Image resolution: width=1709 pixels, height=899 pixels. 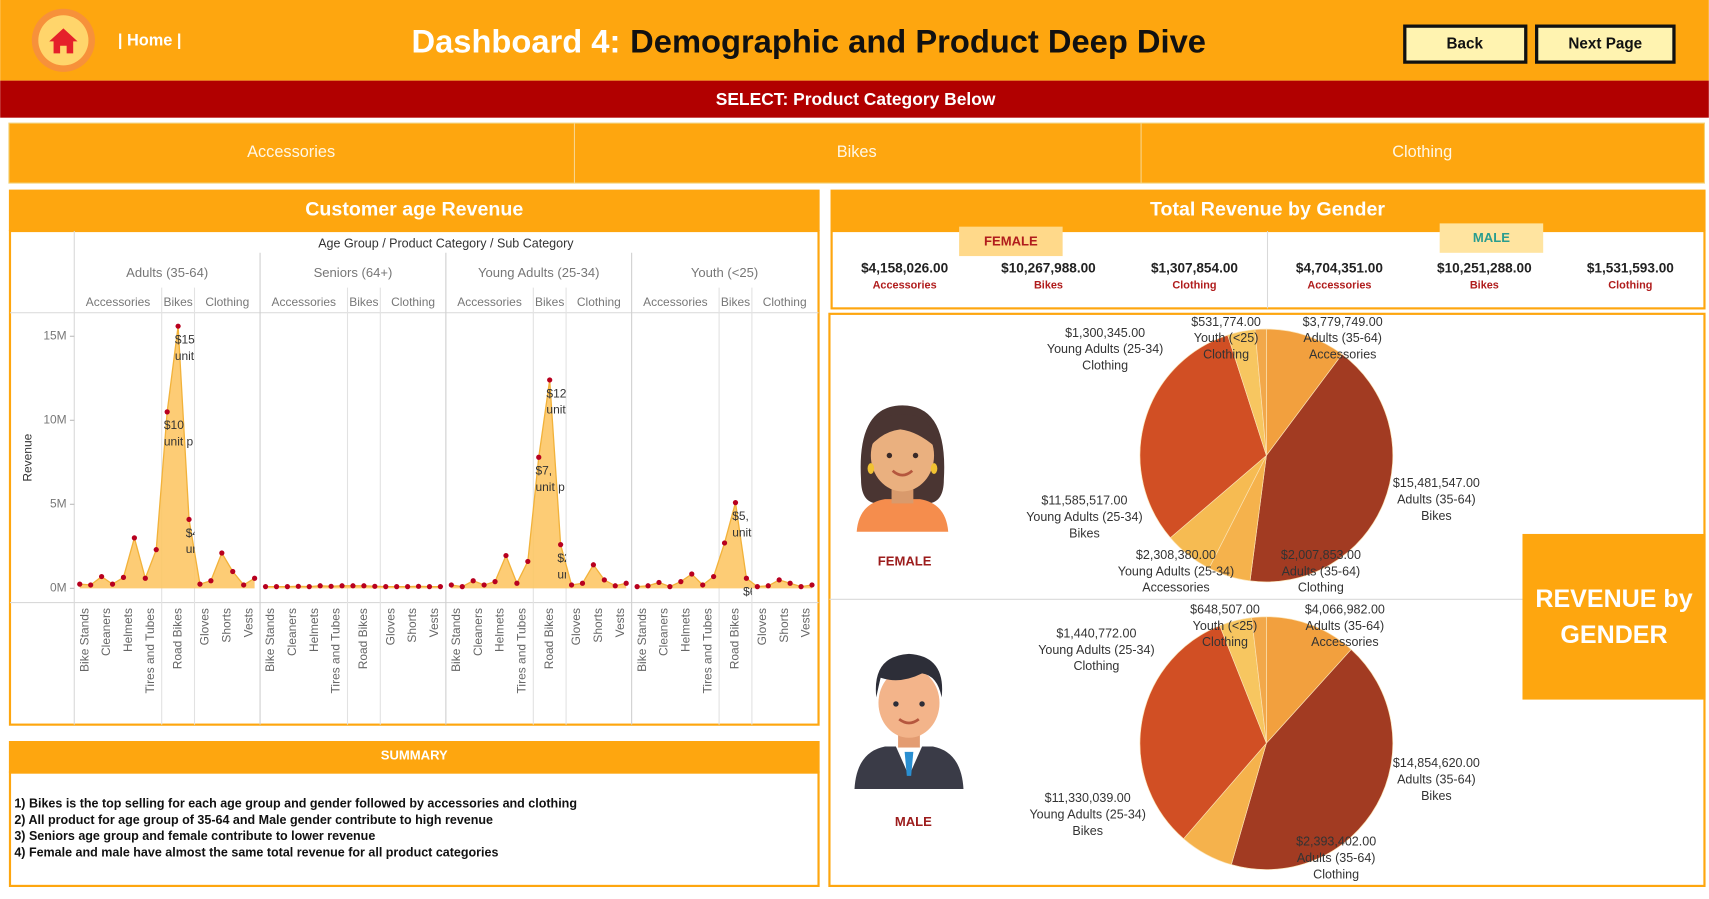 What do you see at coordinates (1336, 842) in the screenshot?
I see `slice-label: $2,393,402.00` at bounding box center [1336, 842].